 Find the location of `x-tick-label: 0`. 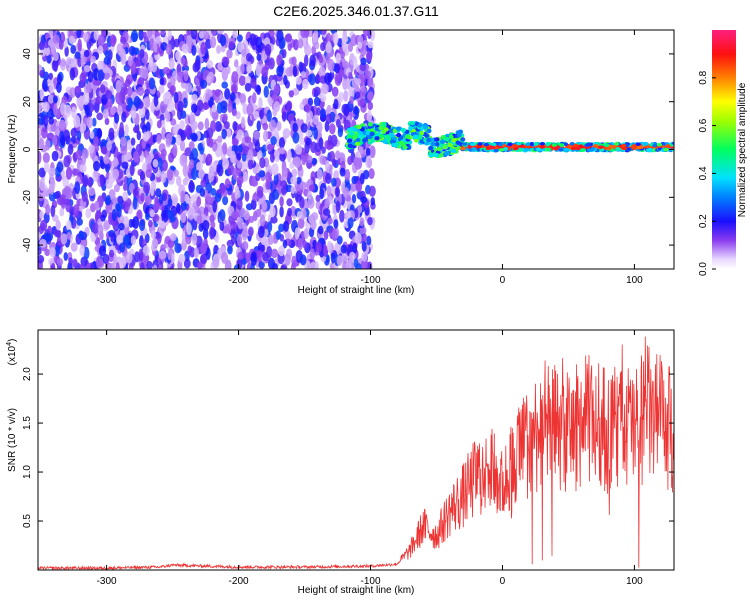

x-tick-label: 0 is located at coordinates (503, 581).